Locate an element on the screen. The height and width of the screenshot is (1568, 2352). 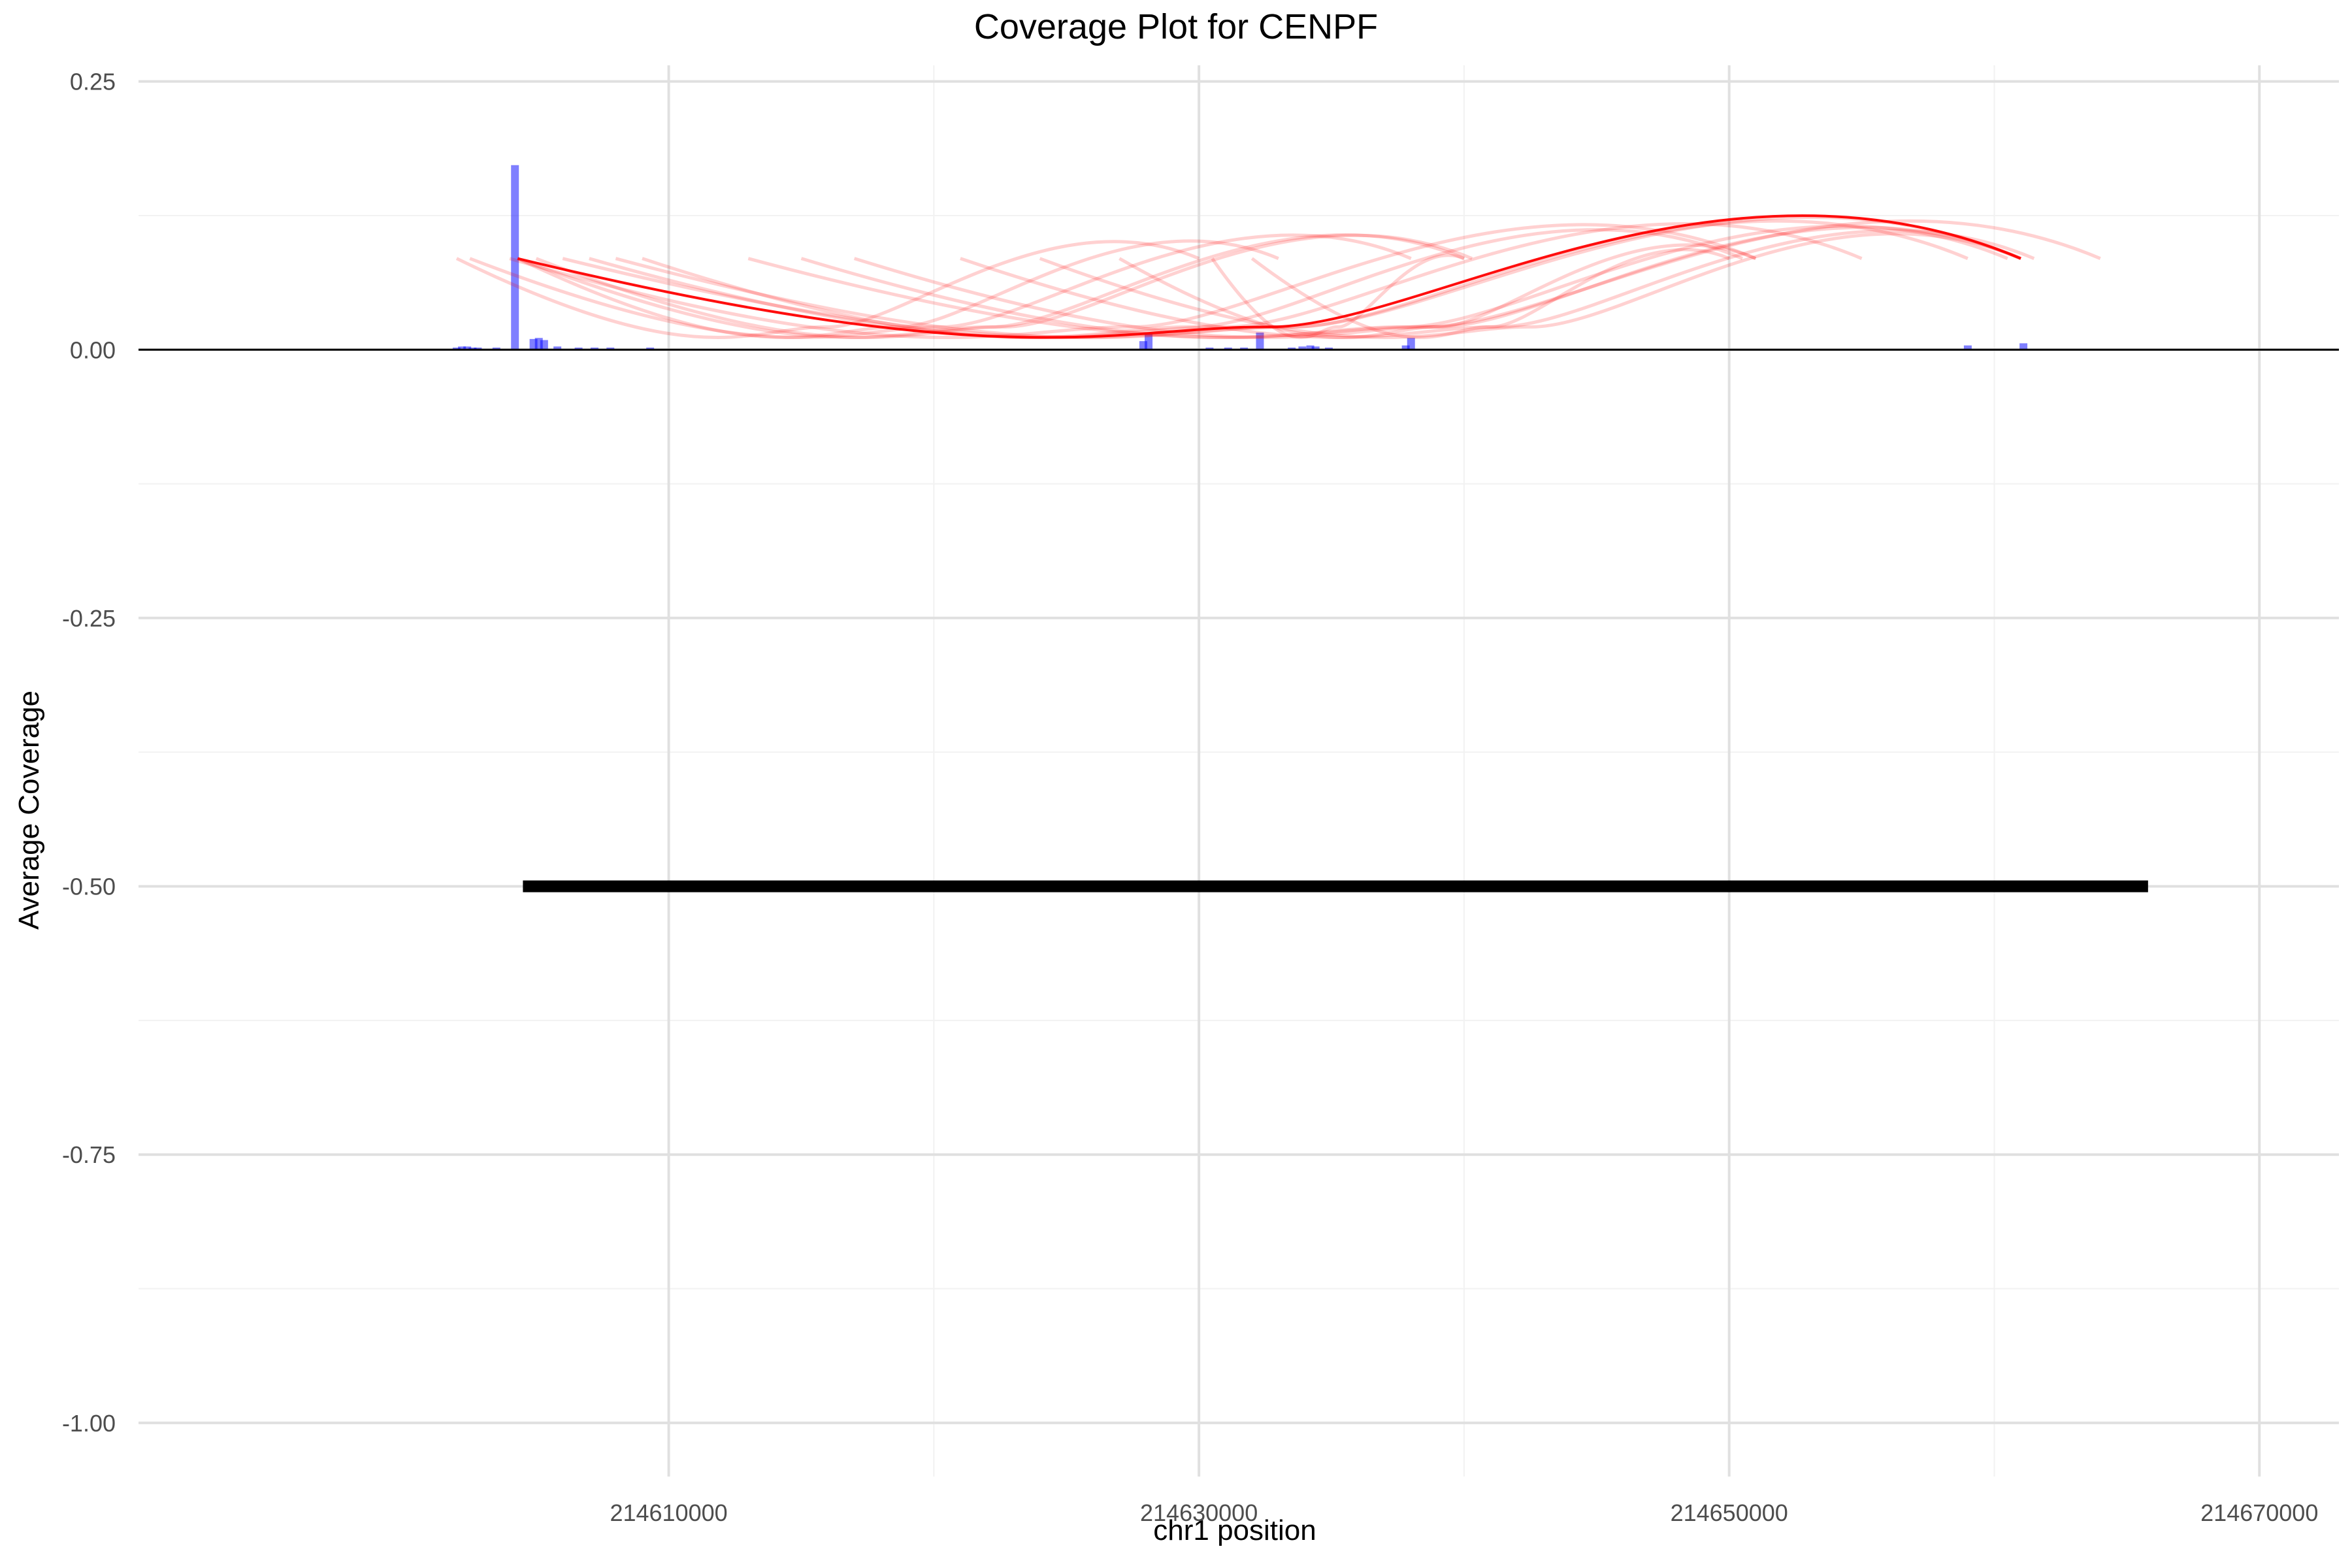
coverage-bars is located at coordinates (1240, 257).